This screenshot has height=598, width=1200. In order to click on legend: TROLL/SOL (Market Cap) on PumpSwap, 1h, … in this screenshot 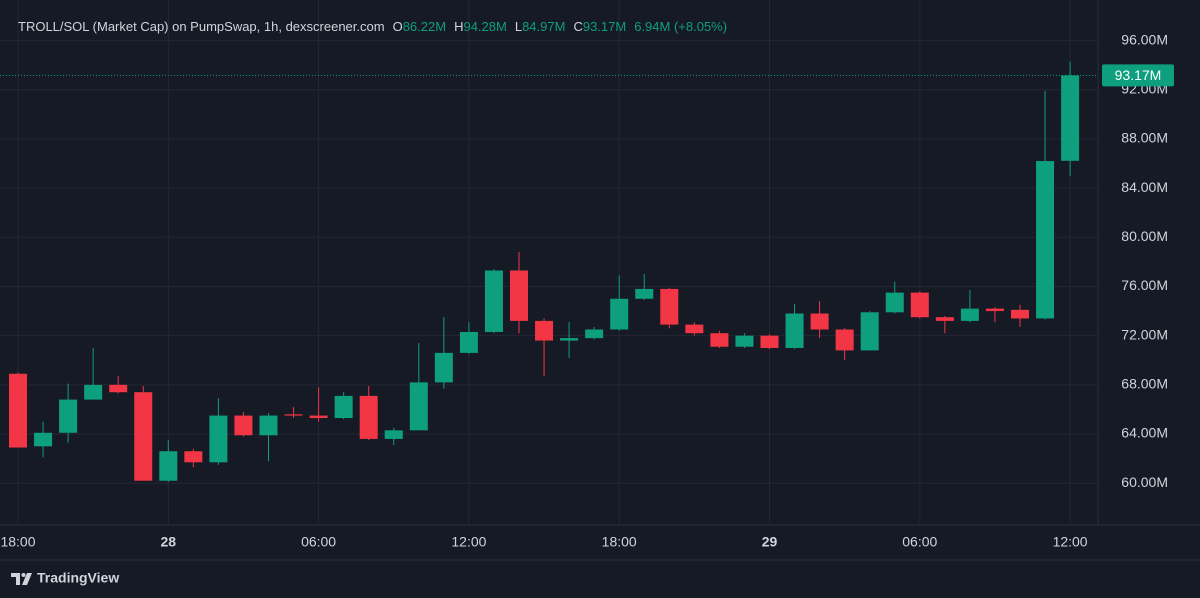, I will do `click(372, 26)`.